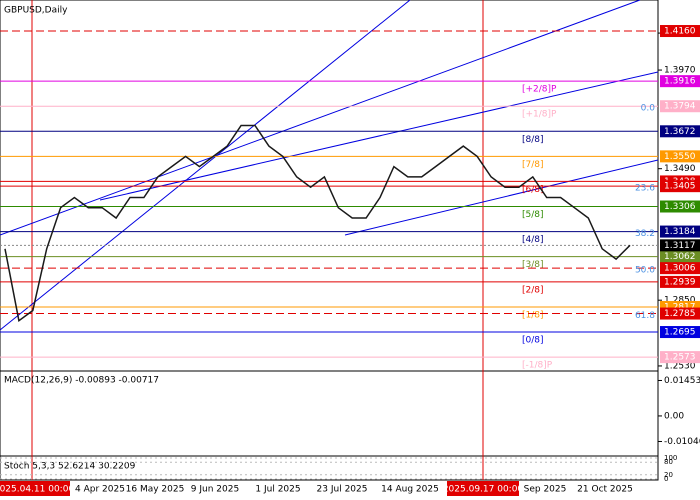  What do you see at coordinates (36, 11) in the screenshot?
I see `chart-title: GBPUSD,Daily` at bounding box center [36, 11].